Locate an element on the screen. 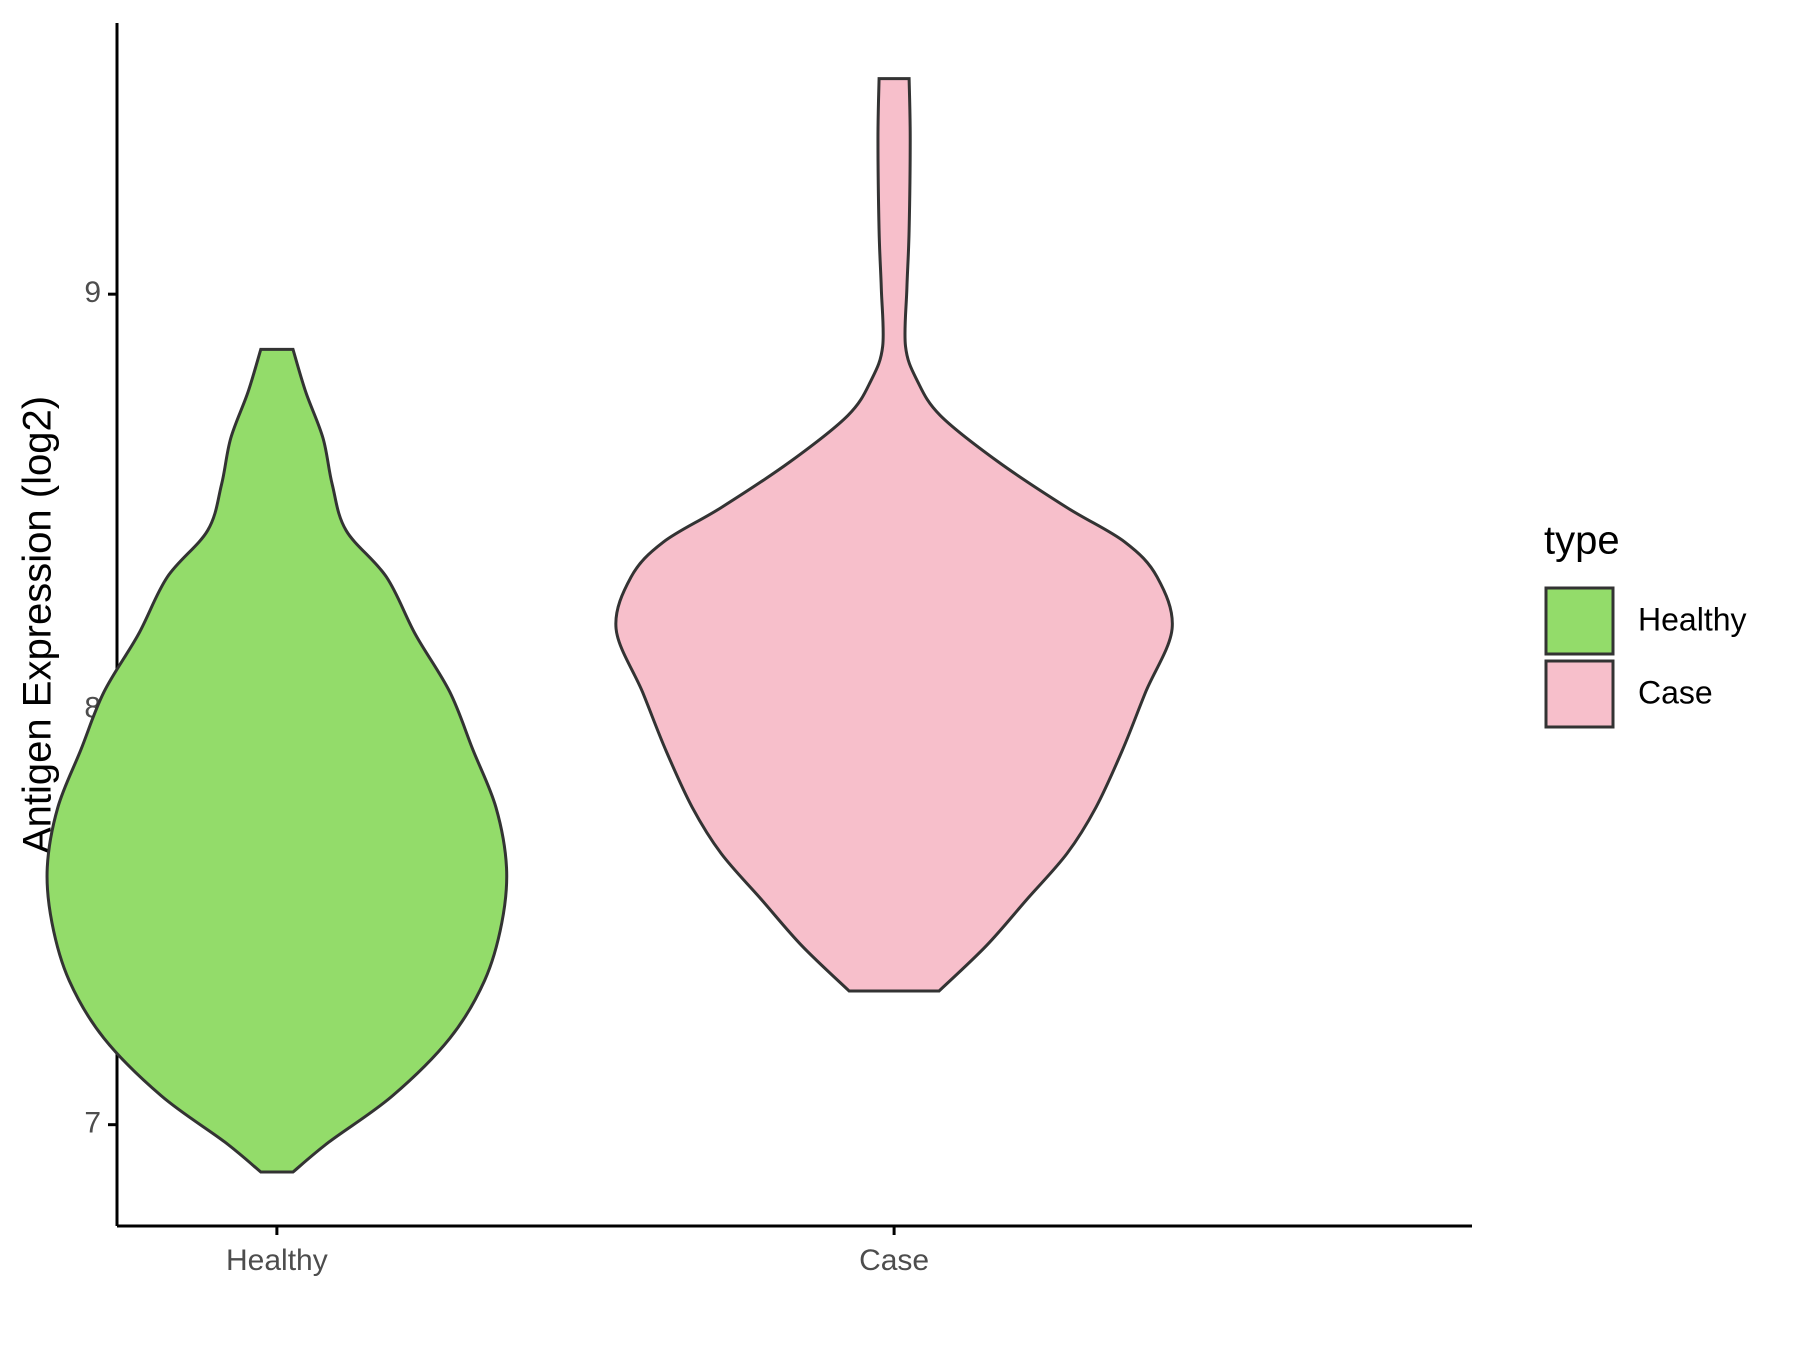 The width and height of the screenshot is (1800, 1350). y-tick-label: 9 is located at coordinates (92, 292).